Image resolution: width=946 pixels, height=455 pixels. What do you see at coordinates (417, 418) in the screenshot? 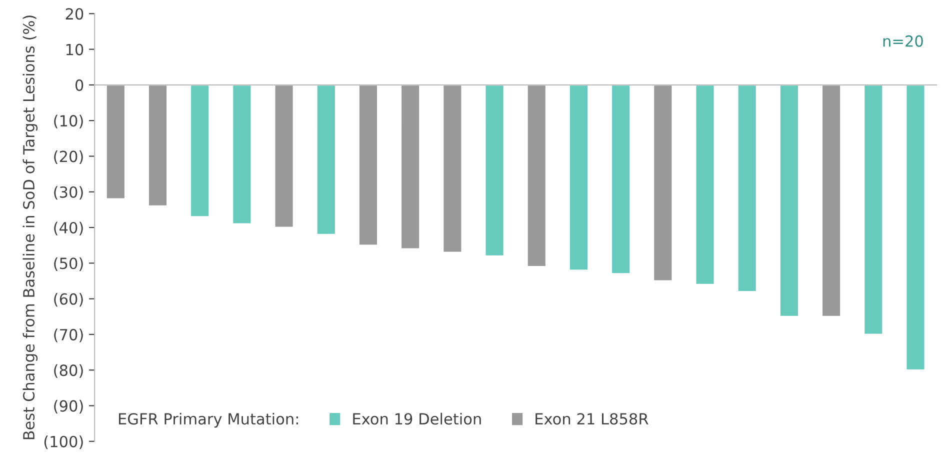
I see `legend-label: Exon 19 Deletion` at bounding box center [417, 418].